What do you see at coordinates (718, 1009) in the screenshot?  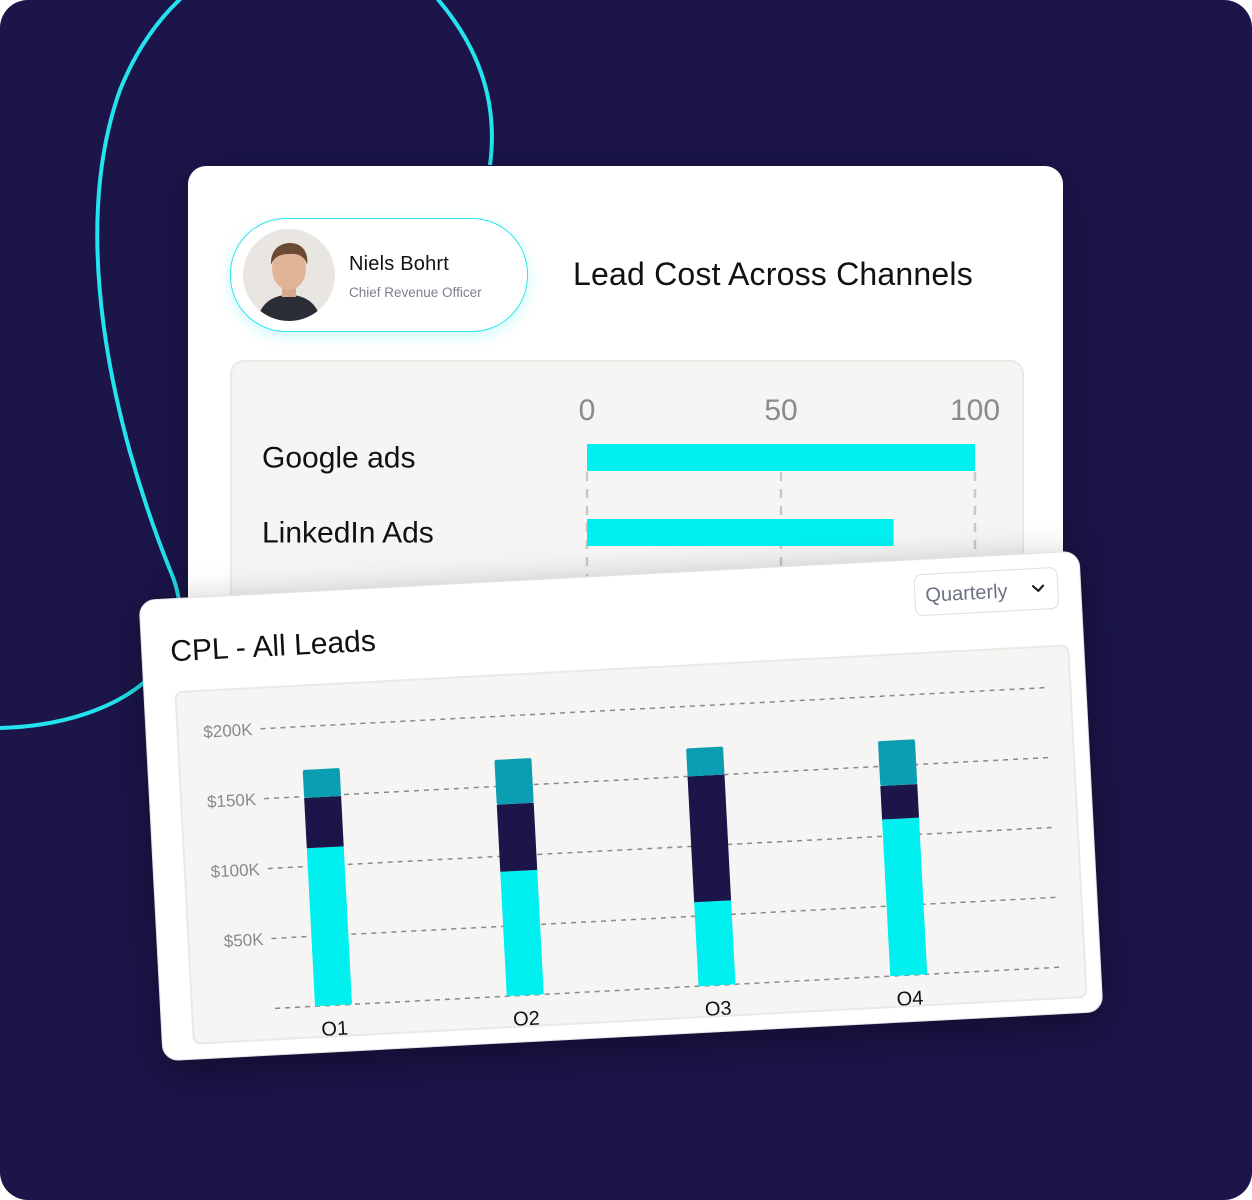 I see `x-tick-label: Q3` at bounding box center [718, 1009].